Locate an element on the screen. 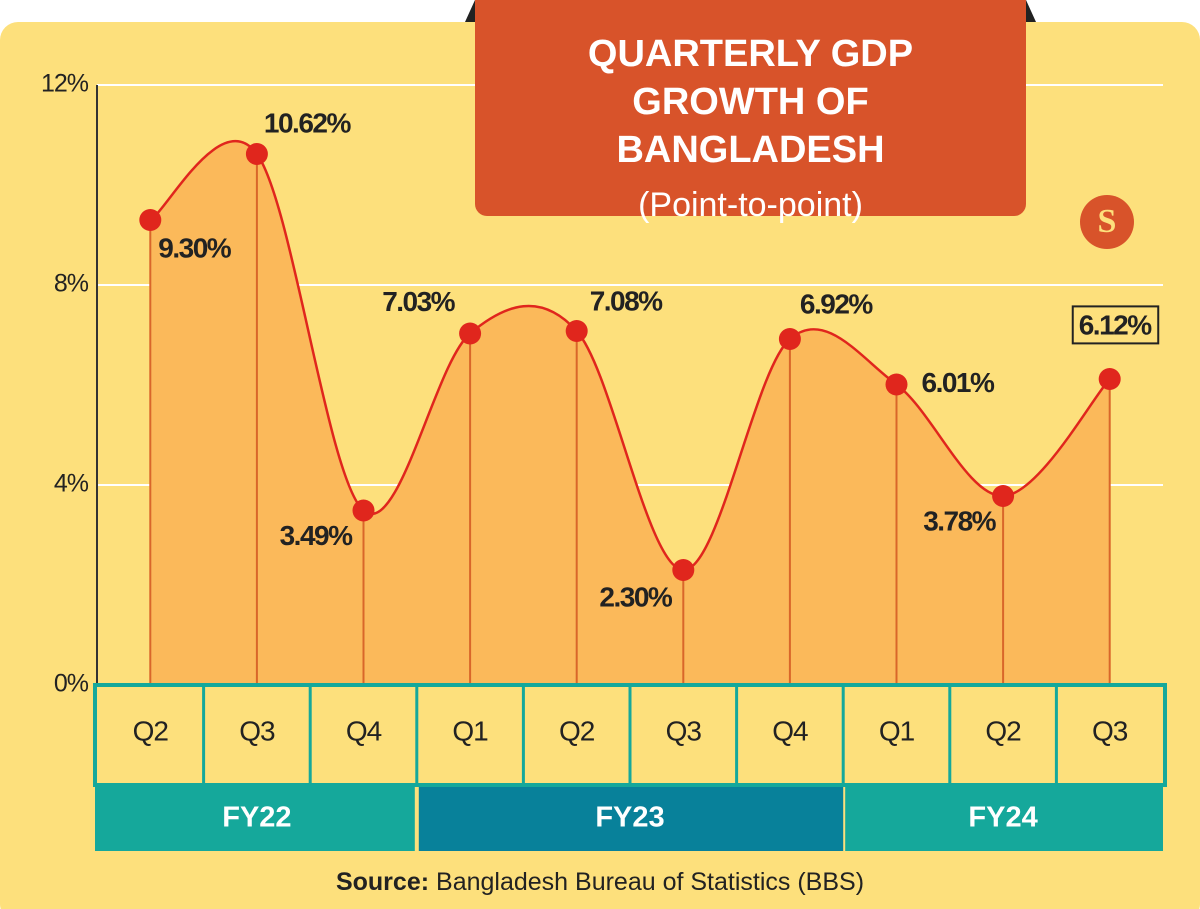 The width and height of the screenshot is (1200, 909). source-label: Source: is located at coordinates (382, 882).